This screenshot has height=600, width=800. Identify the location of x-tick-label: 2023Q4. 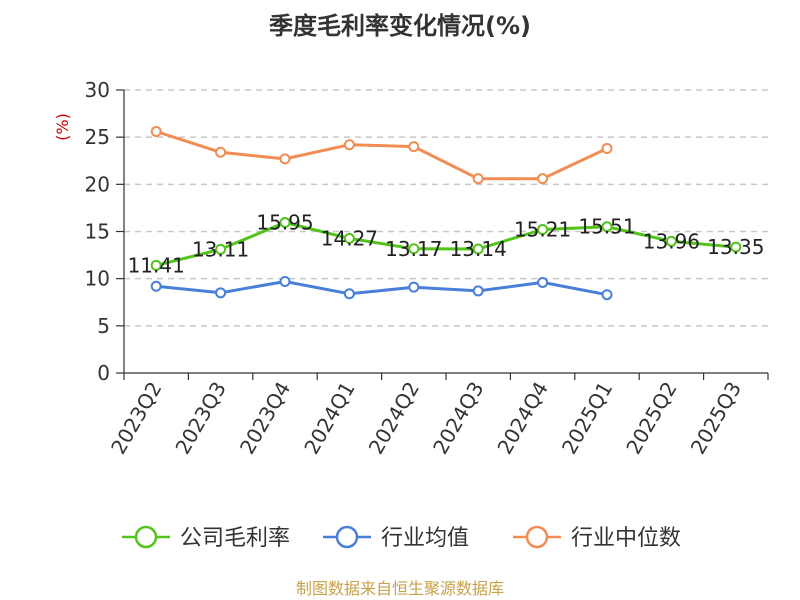
(265, 418).